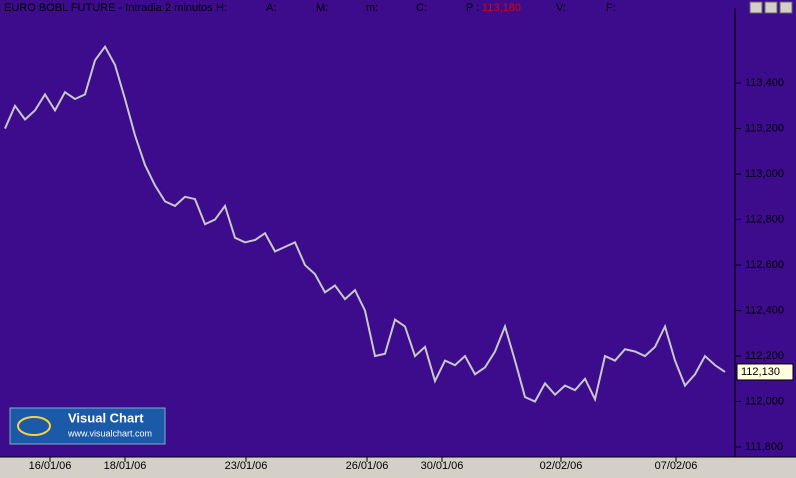 This screenshot has height=478, width=796. I want to click on close-button, so click(786, 7).